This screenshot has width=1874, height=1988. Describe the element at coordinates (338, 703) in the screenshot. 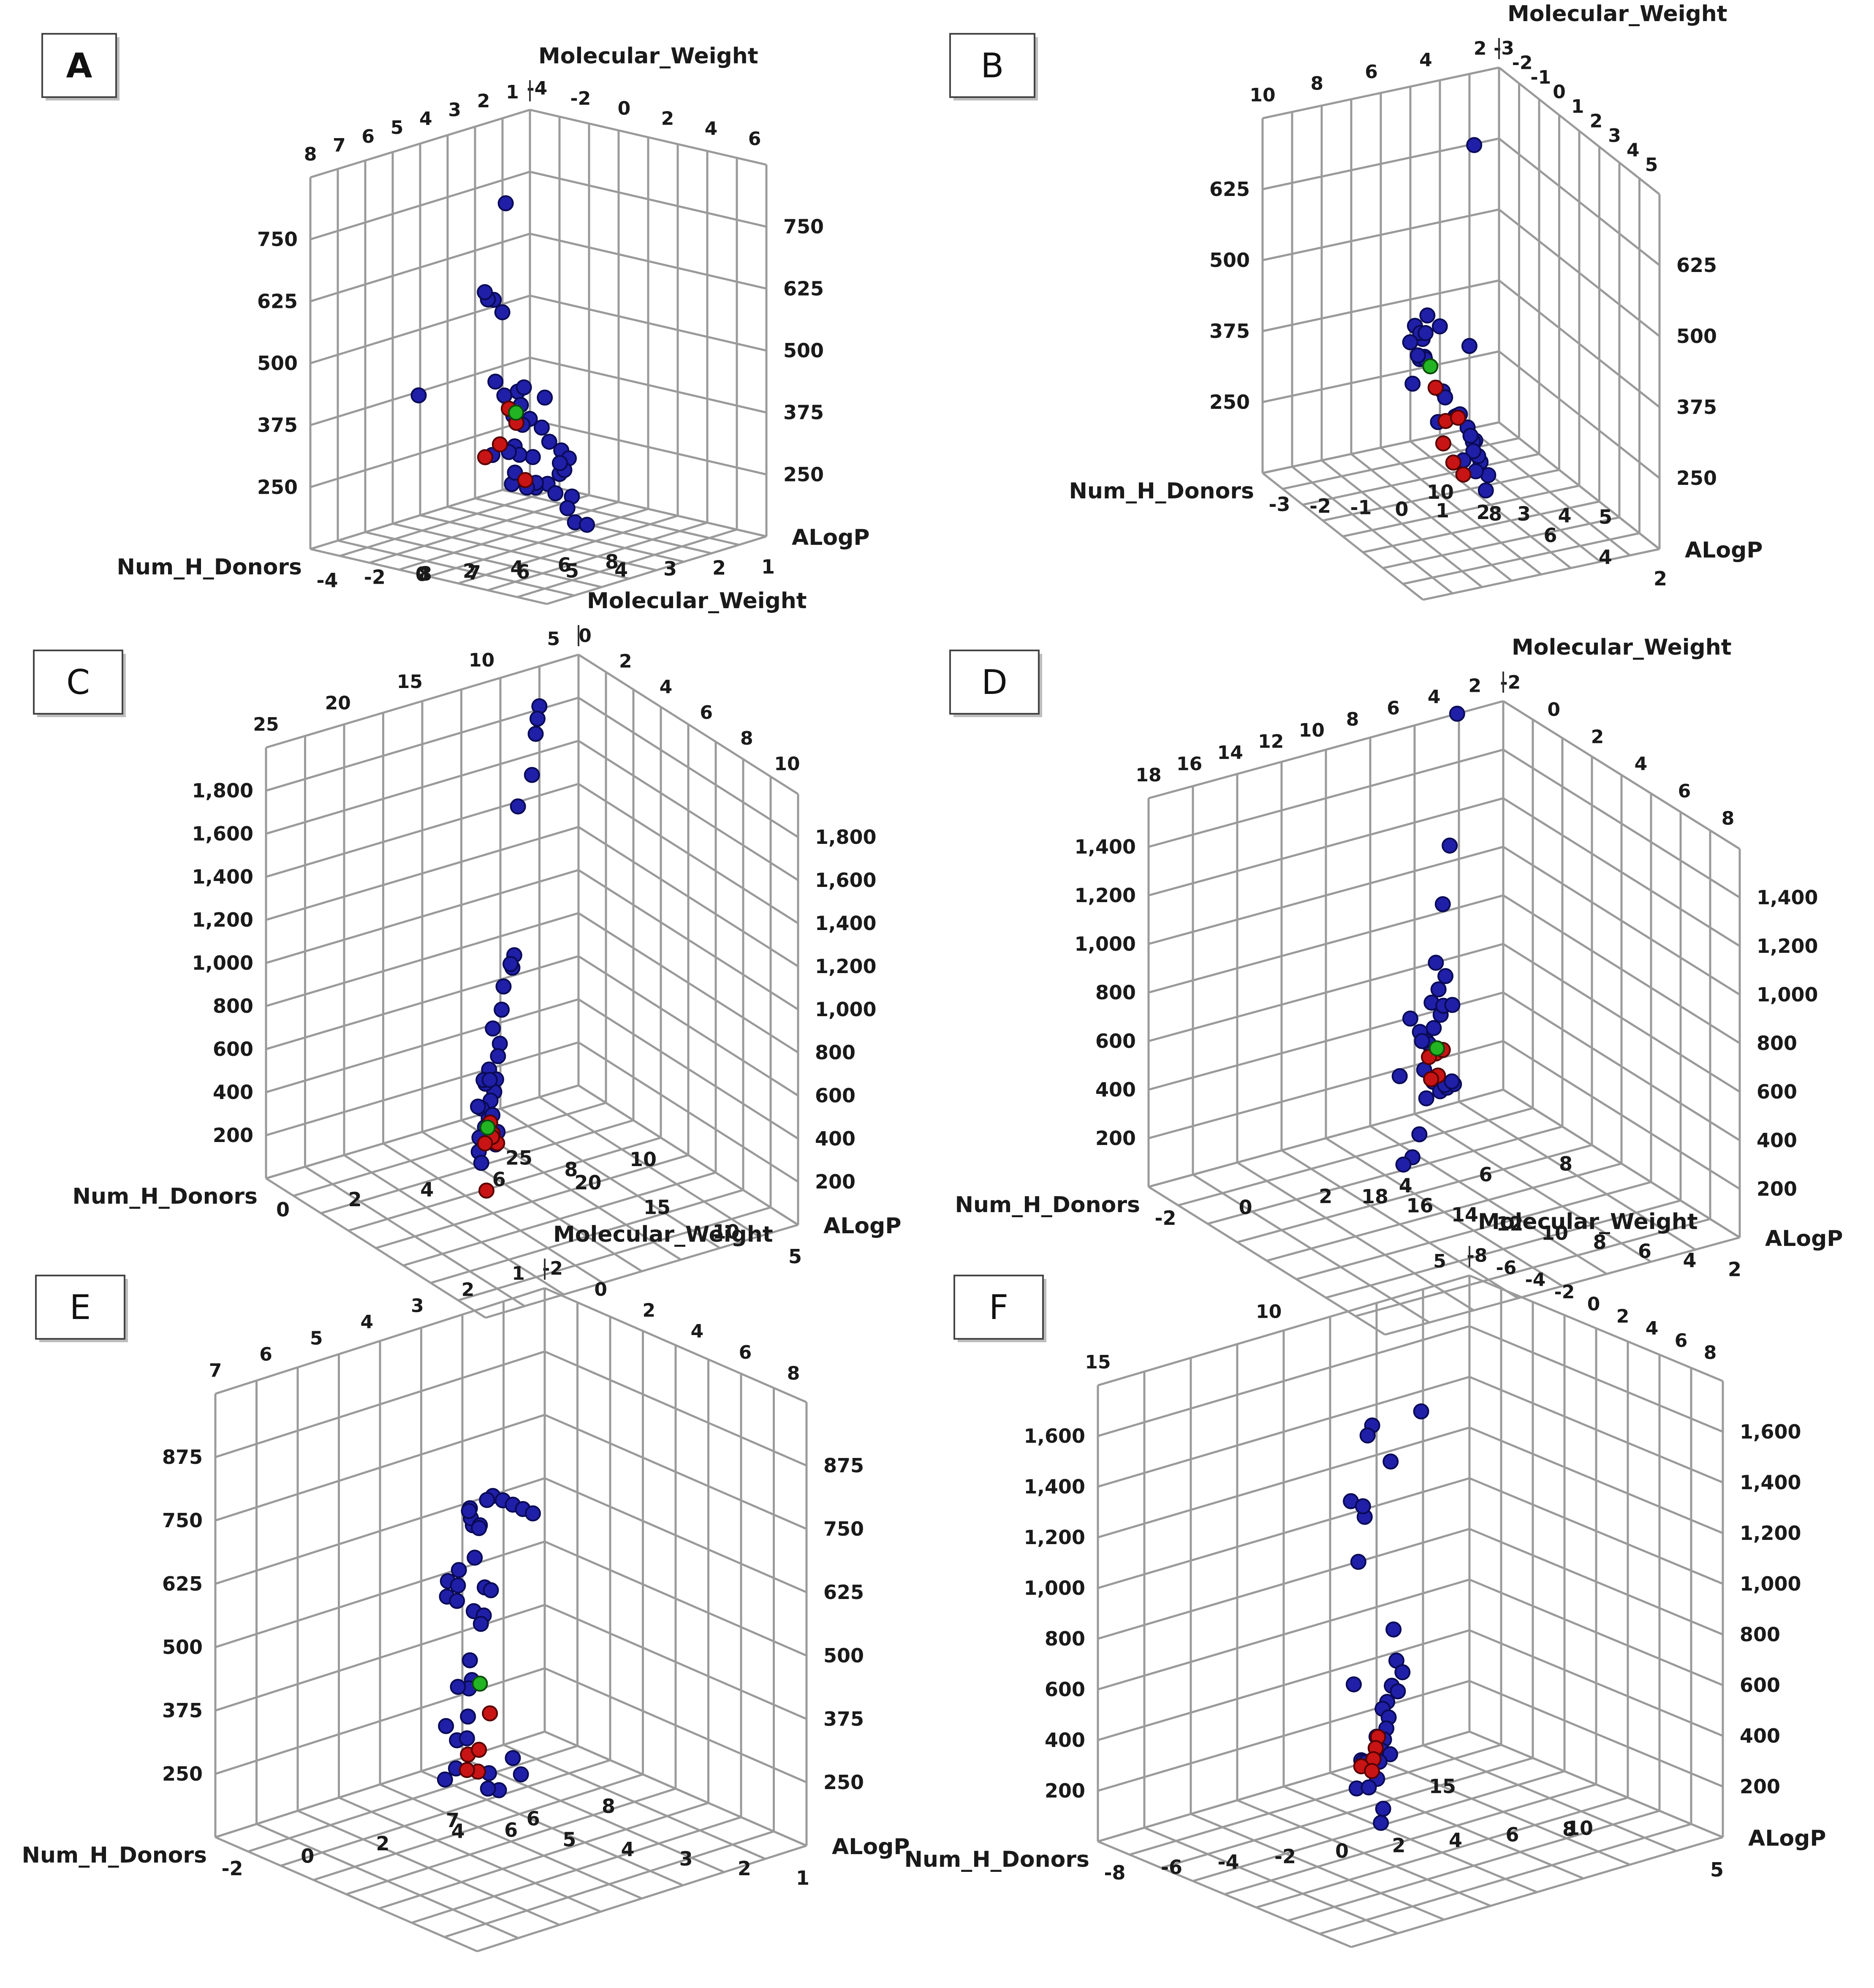

I see `back-tick-label-left: 20` at that location.